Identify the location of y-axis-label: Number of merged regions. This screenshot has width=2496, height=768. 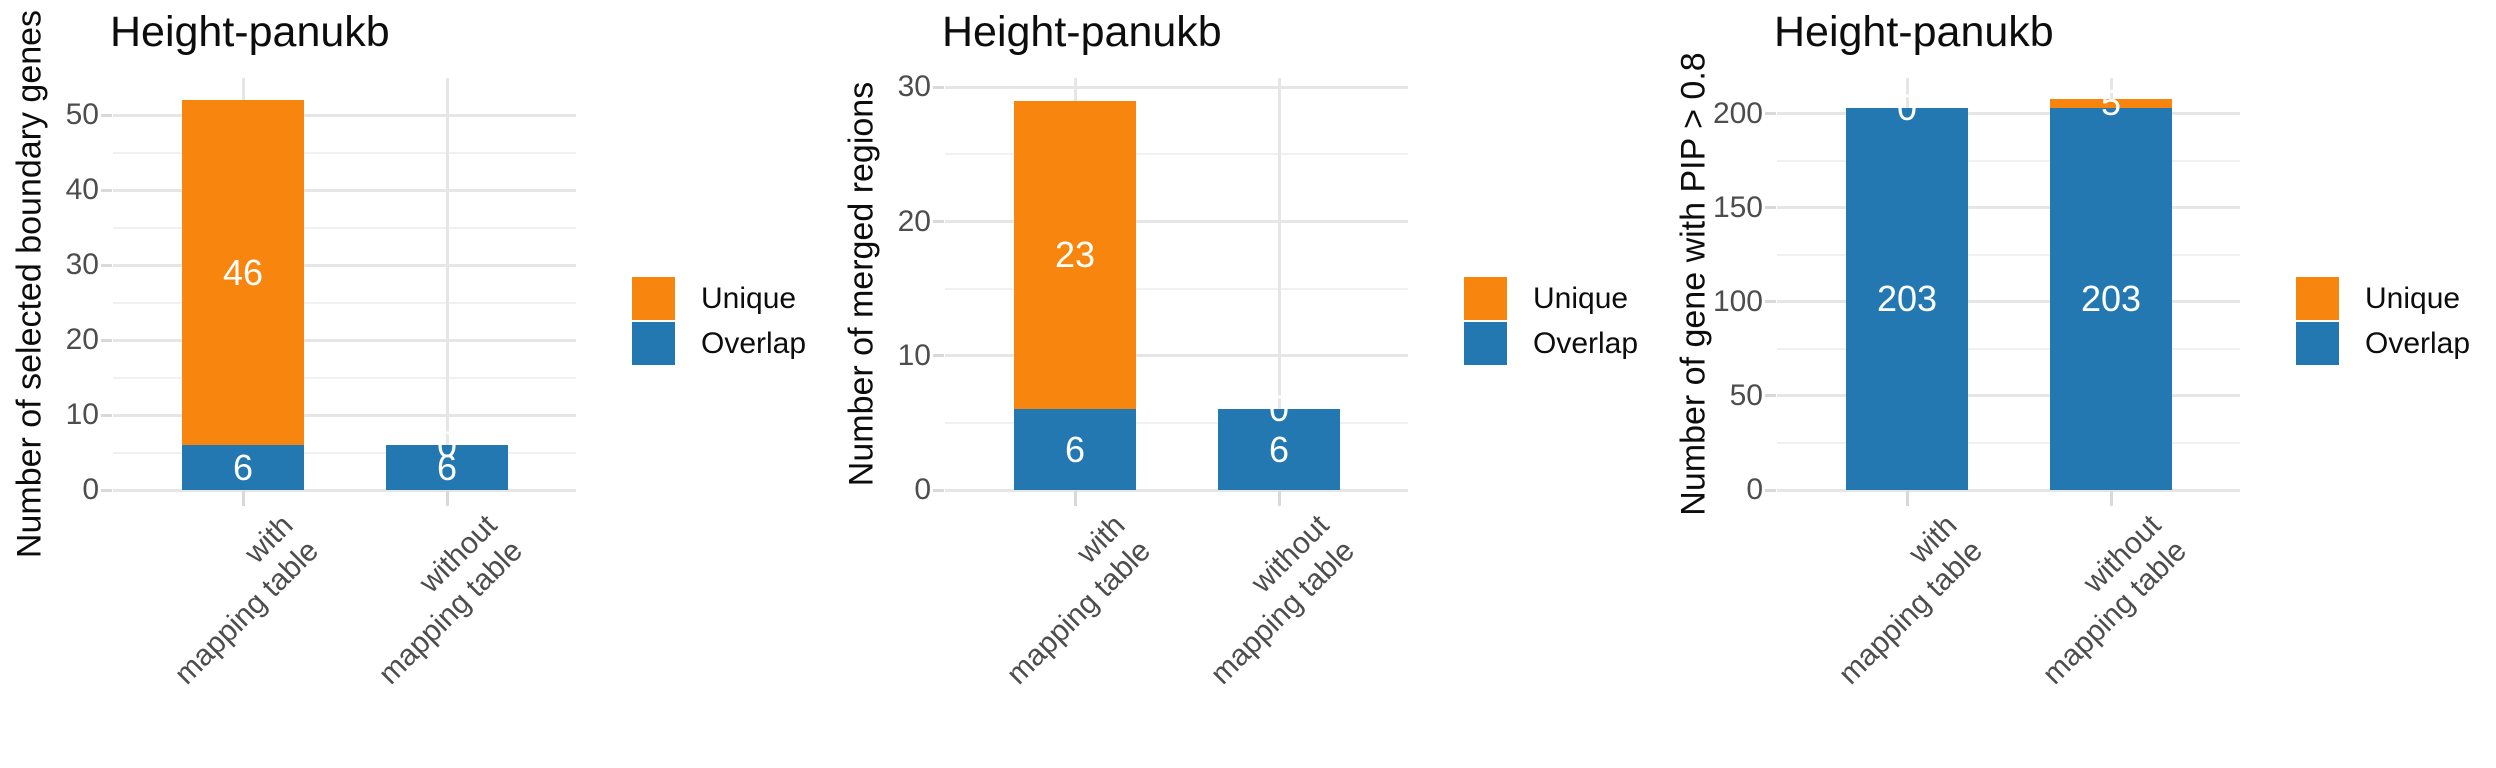
(861, 284).